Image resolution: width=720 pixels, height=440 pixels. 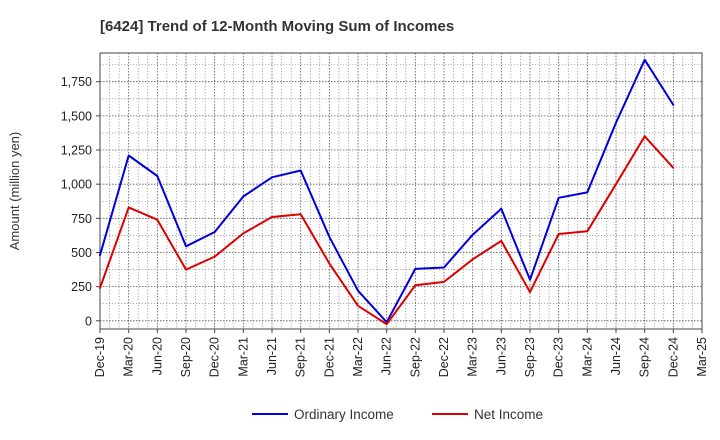 I want to click on x-tick-label: Mar-21, so click(x=243, y=357).